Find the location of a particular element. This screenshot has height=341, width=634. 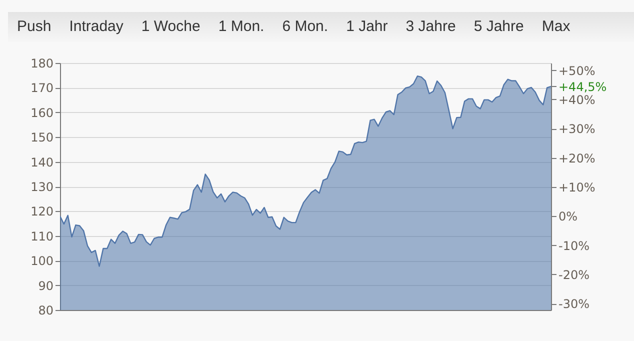

text: 6 Mon. is located at coordinates (305, 27).